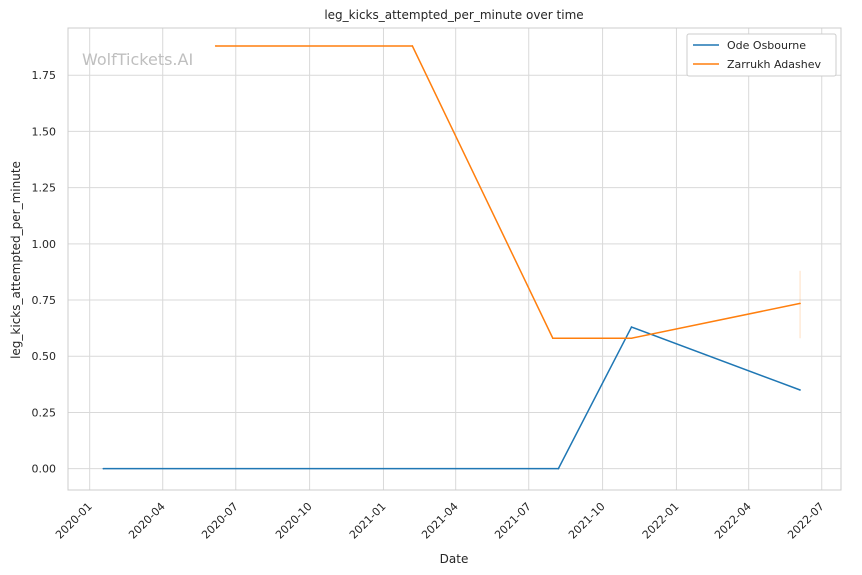 The width and height of the screenshot is (862, 575). What do you see at coordinates (44, 300) in the screenshot?
I see `y-tick-label: 0.75` at bounding box center [44, 300].